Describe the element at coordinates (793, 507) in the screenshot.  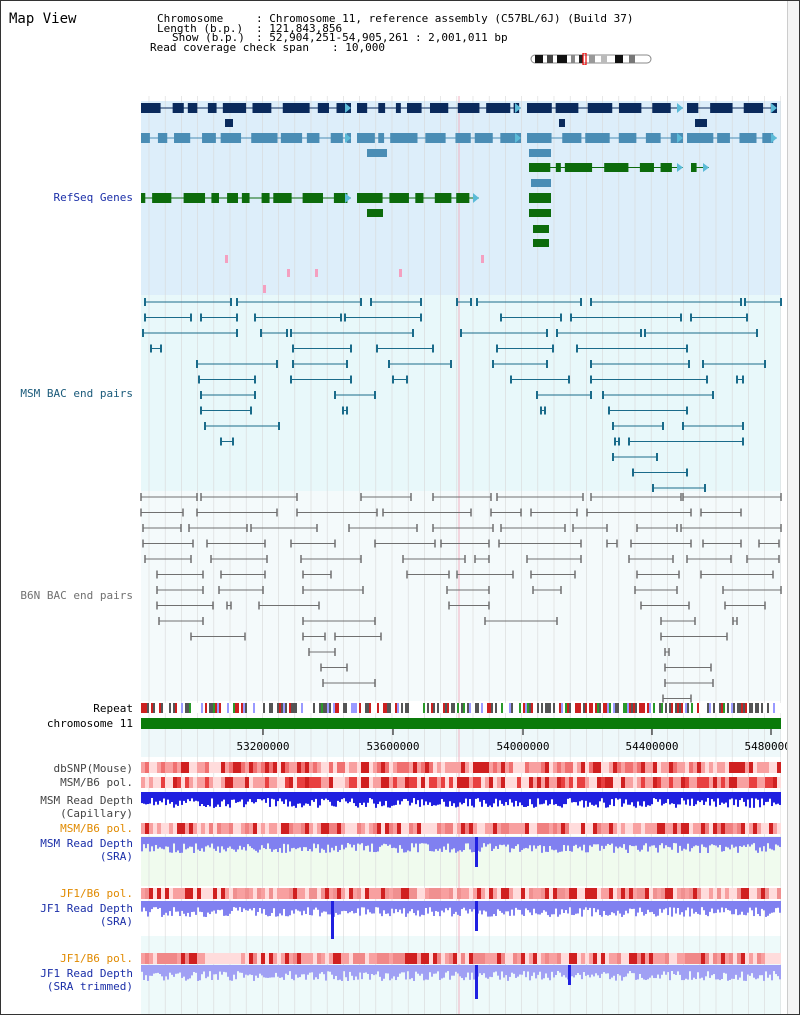
I see `scrollbar` at that location.